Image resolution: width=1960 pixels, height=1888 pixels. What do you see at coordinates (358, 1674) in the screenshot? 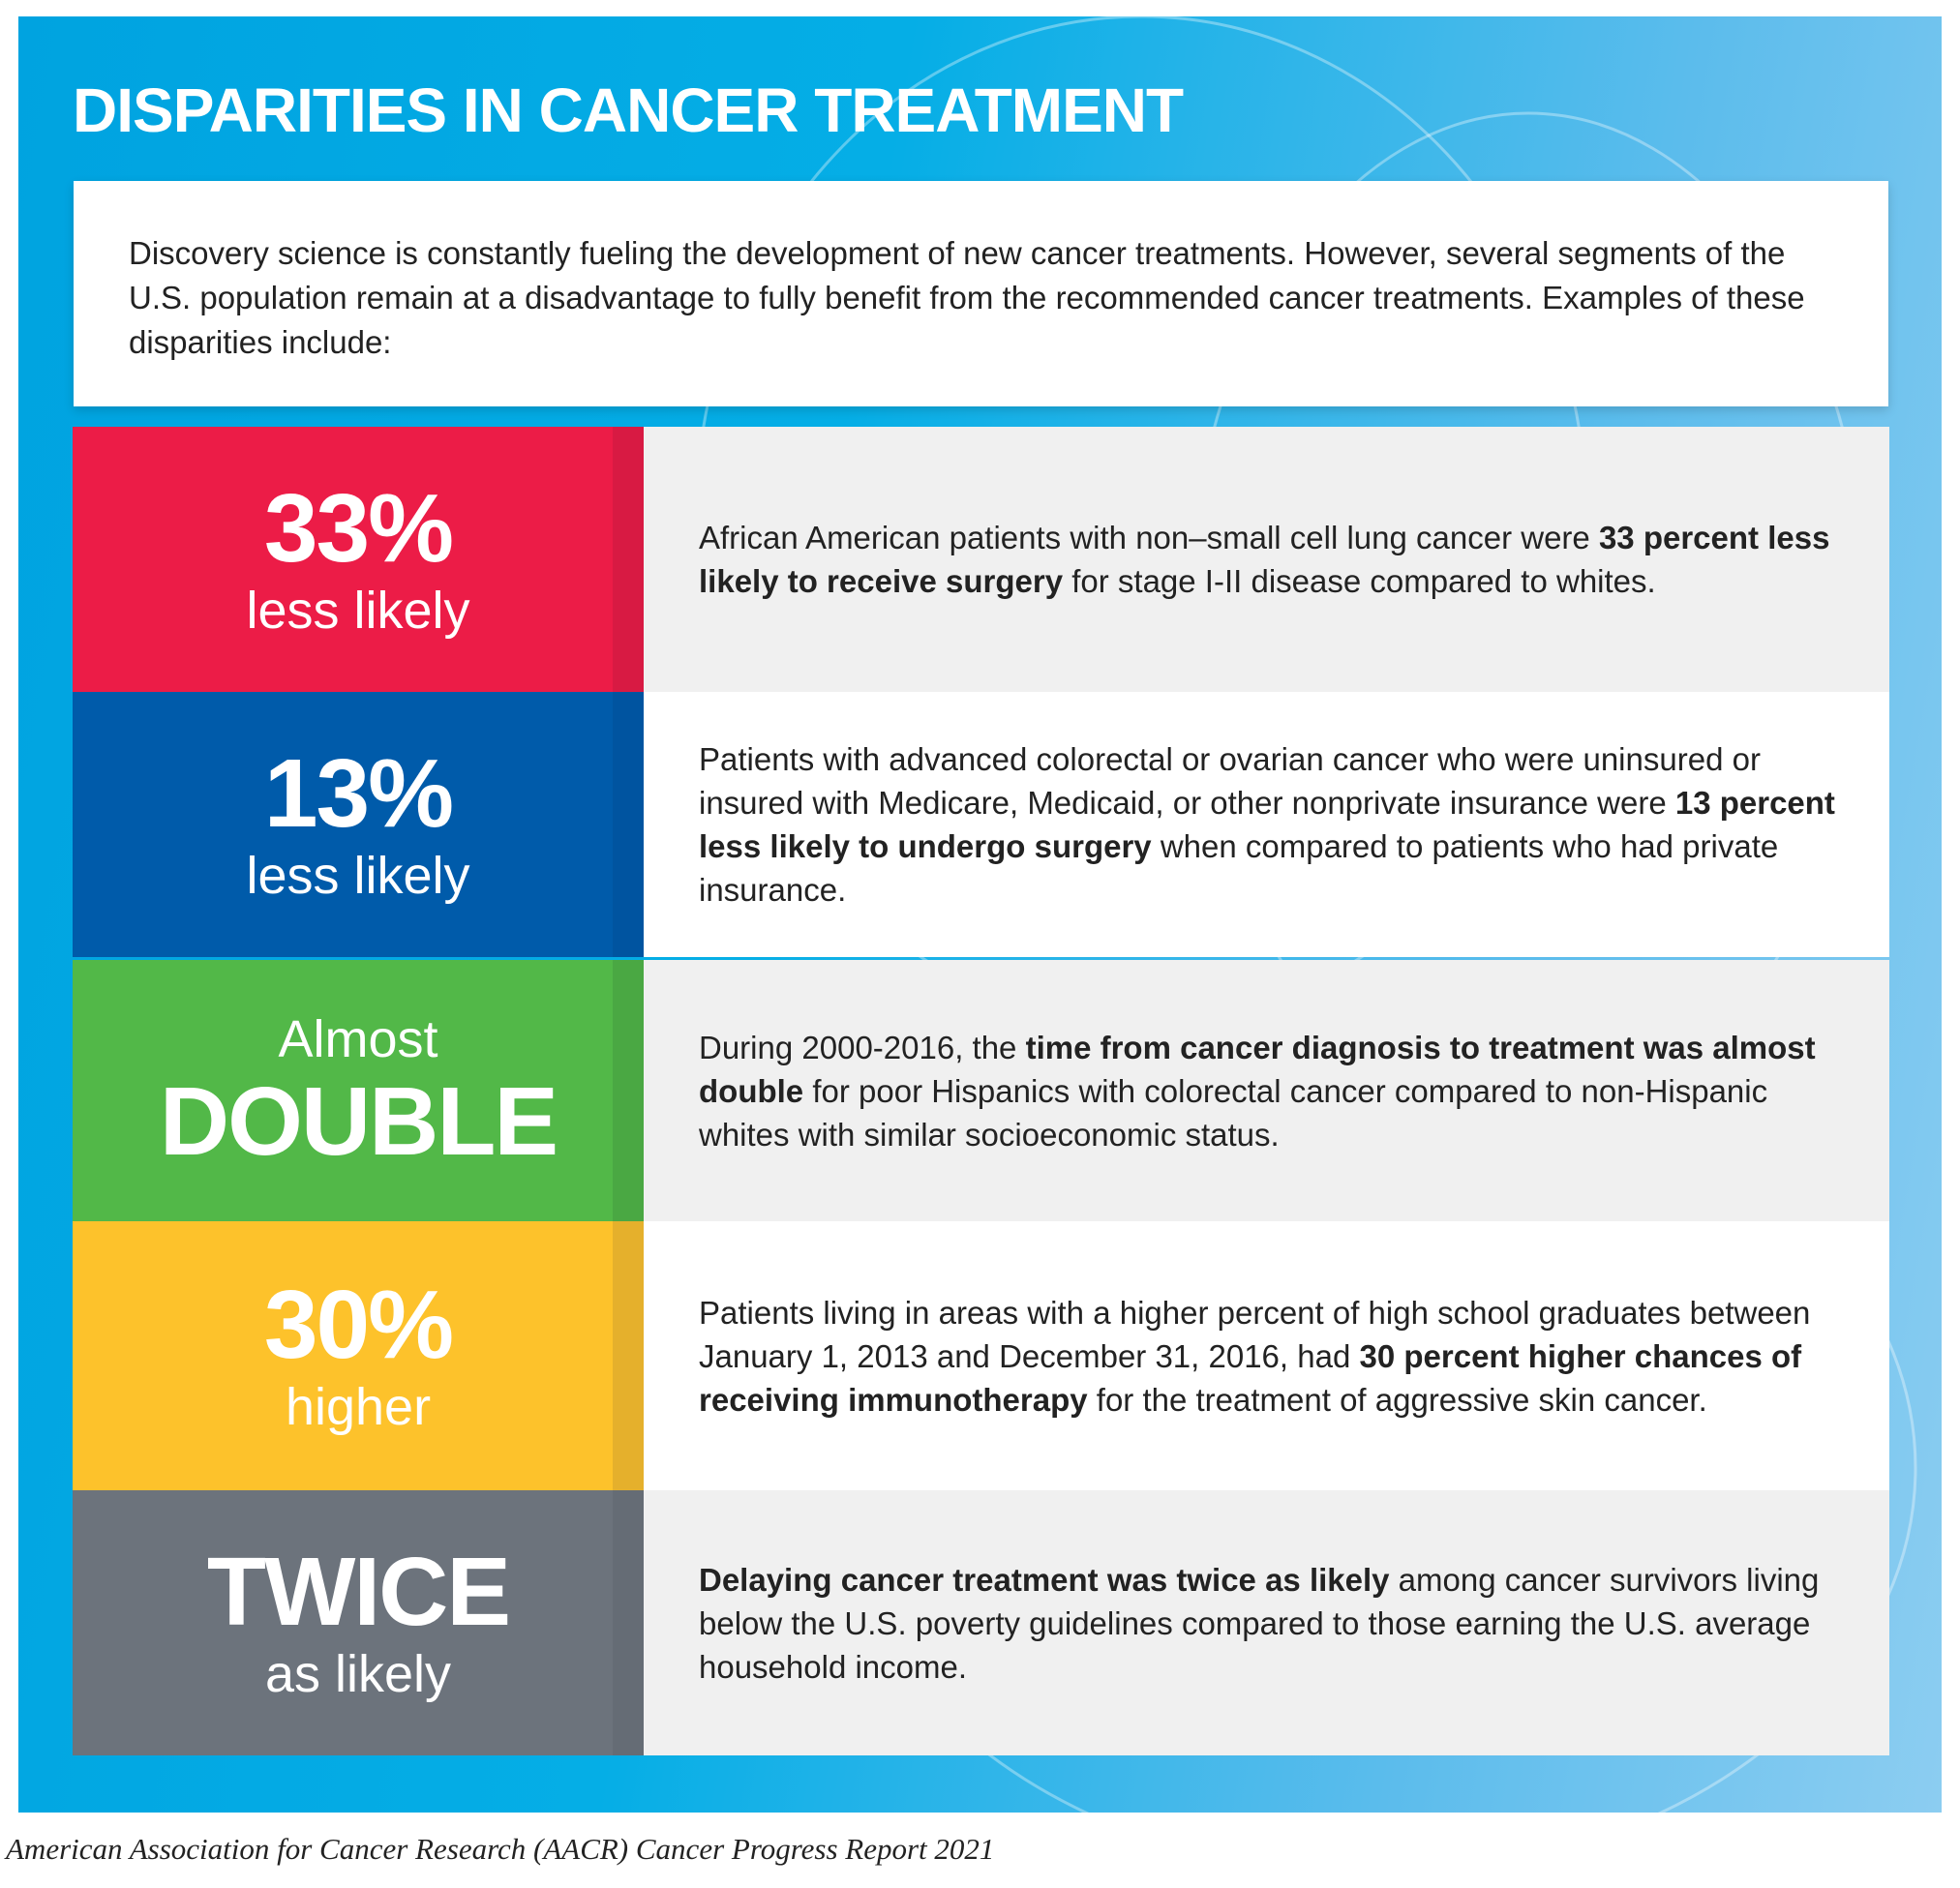
I see `stat-label: as likely` at bounding box center [358, 1674].